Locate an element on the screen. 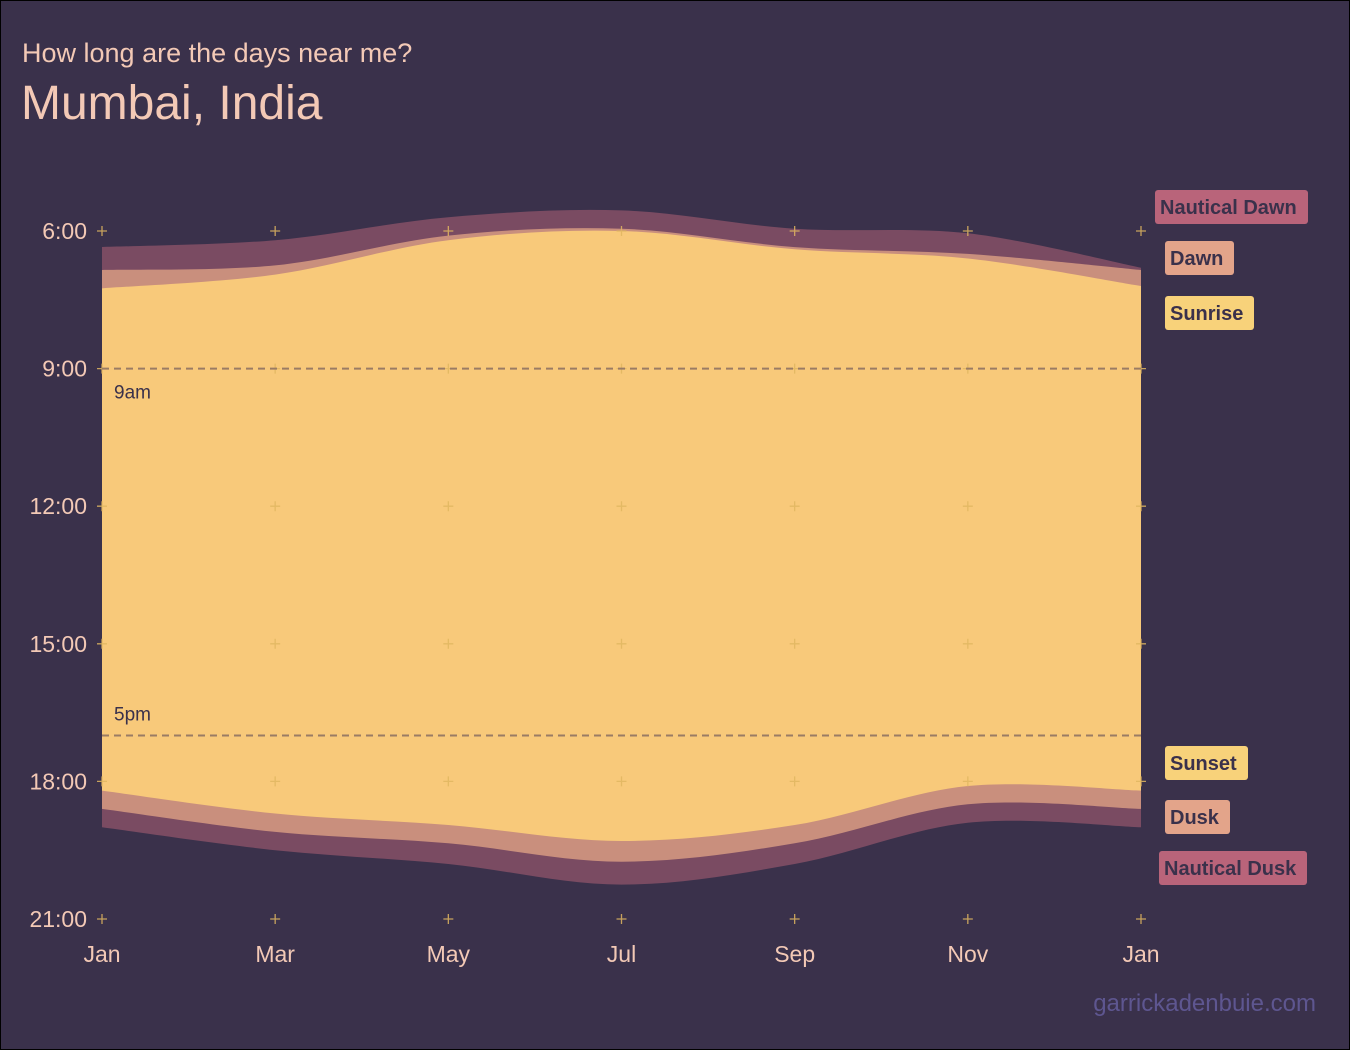 The width and height of the screenshot is (1350, 1050). label-nautical-dusk: Nautical Dusk is located at coordinates (1233, 868).